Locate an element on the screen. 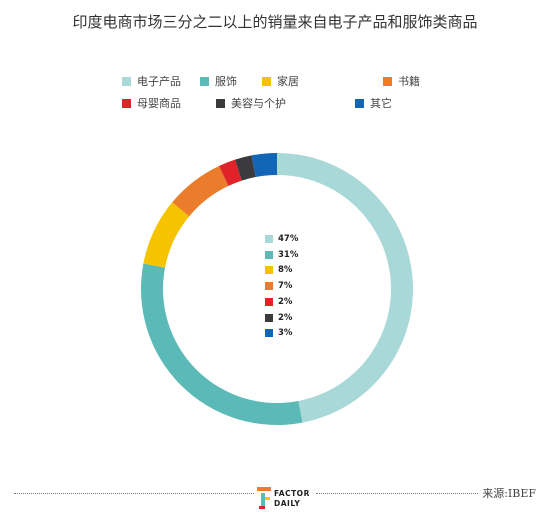 Image resolution: width=550 pixels, height=515 pixels. value-label: 47% is located at coordinates (281, 239).